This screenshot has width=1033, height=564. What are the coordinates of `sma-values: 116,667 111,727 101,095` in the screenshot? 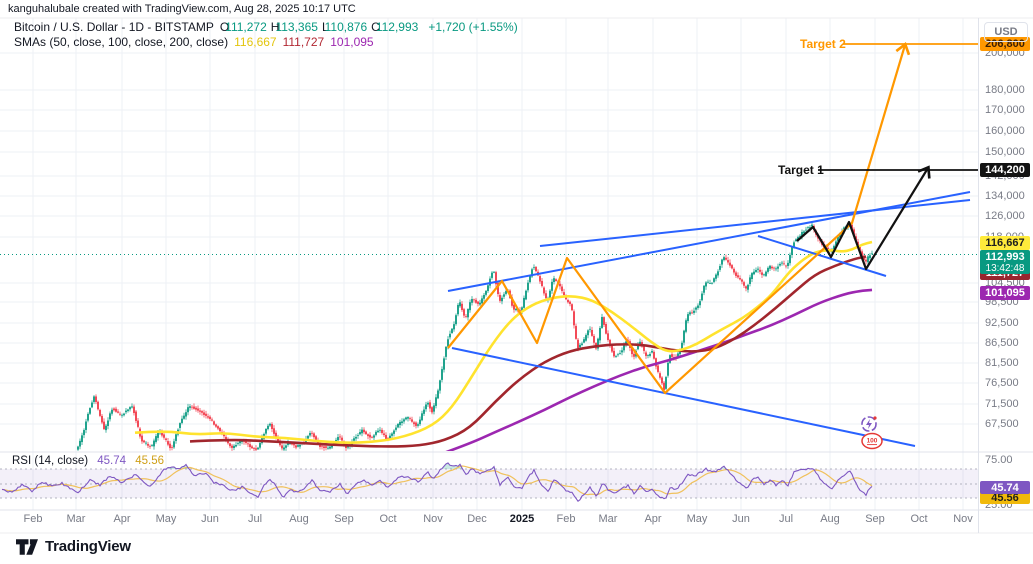 It's located at (307, 42).